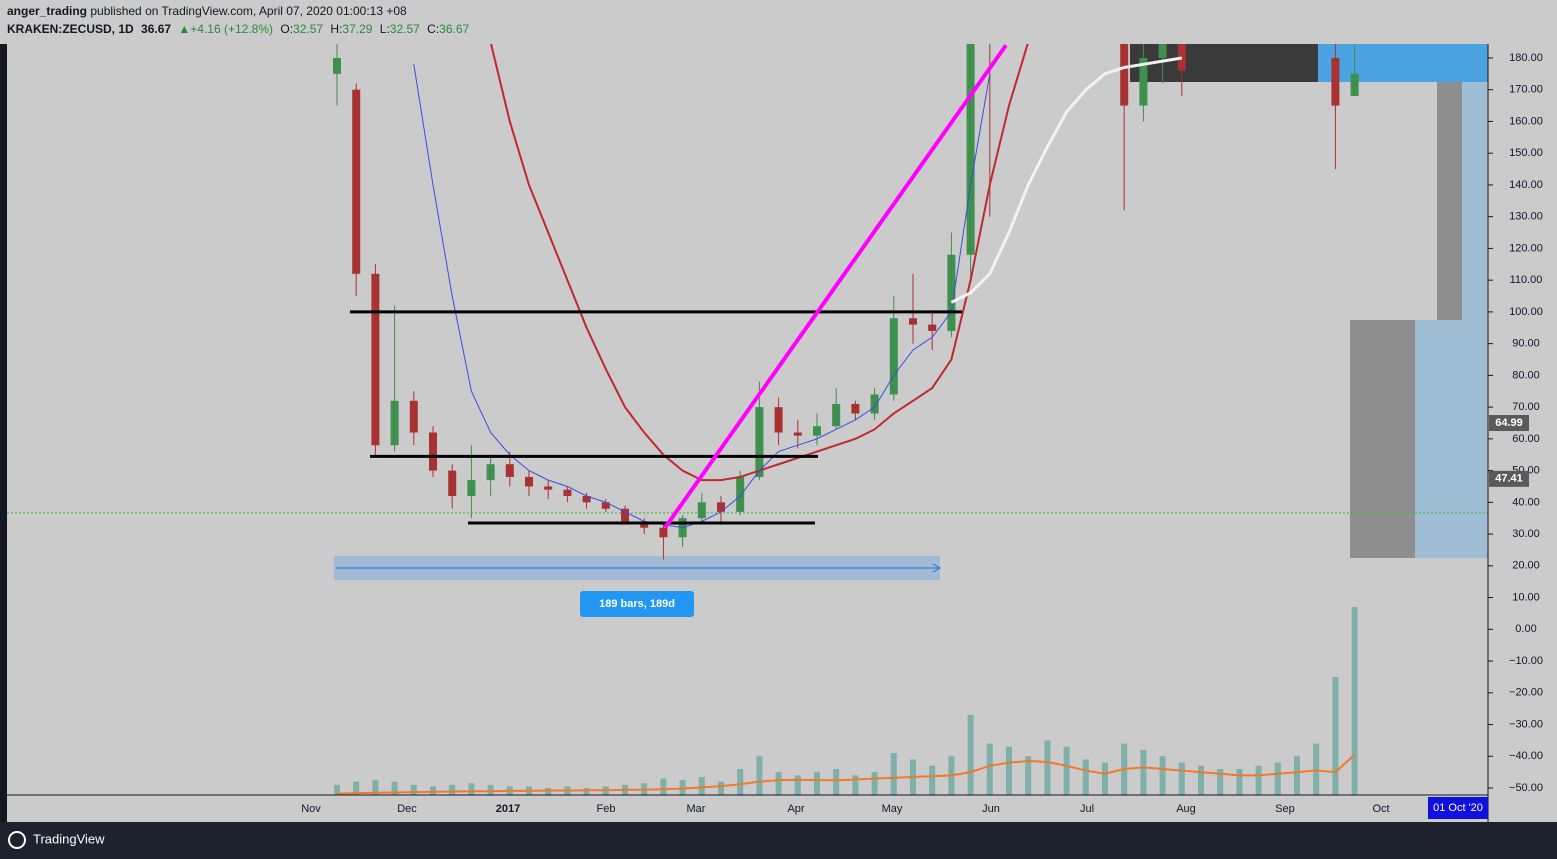  I want to click on y-tick-label: 150.00, so click(1526, 153).